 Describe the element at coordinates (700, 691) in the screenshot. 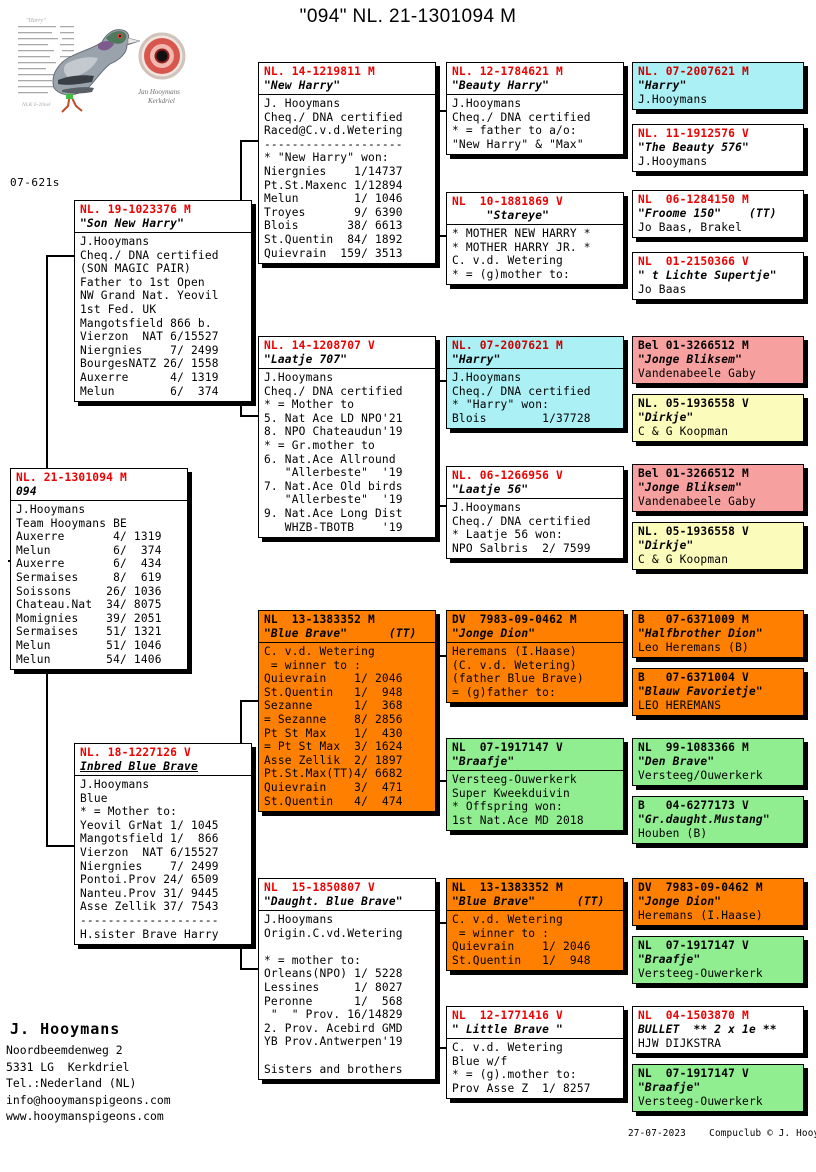

I see `card-bird-name: "Blauw Favorietje"` at that location.